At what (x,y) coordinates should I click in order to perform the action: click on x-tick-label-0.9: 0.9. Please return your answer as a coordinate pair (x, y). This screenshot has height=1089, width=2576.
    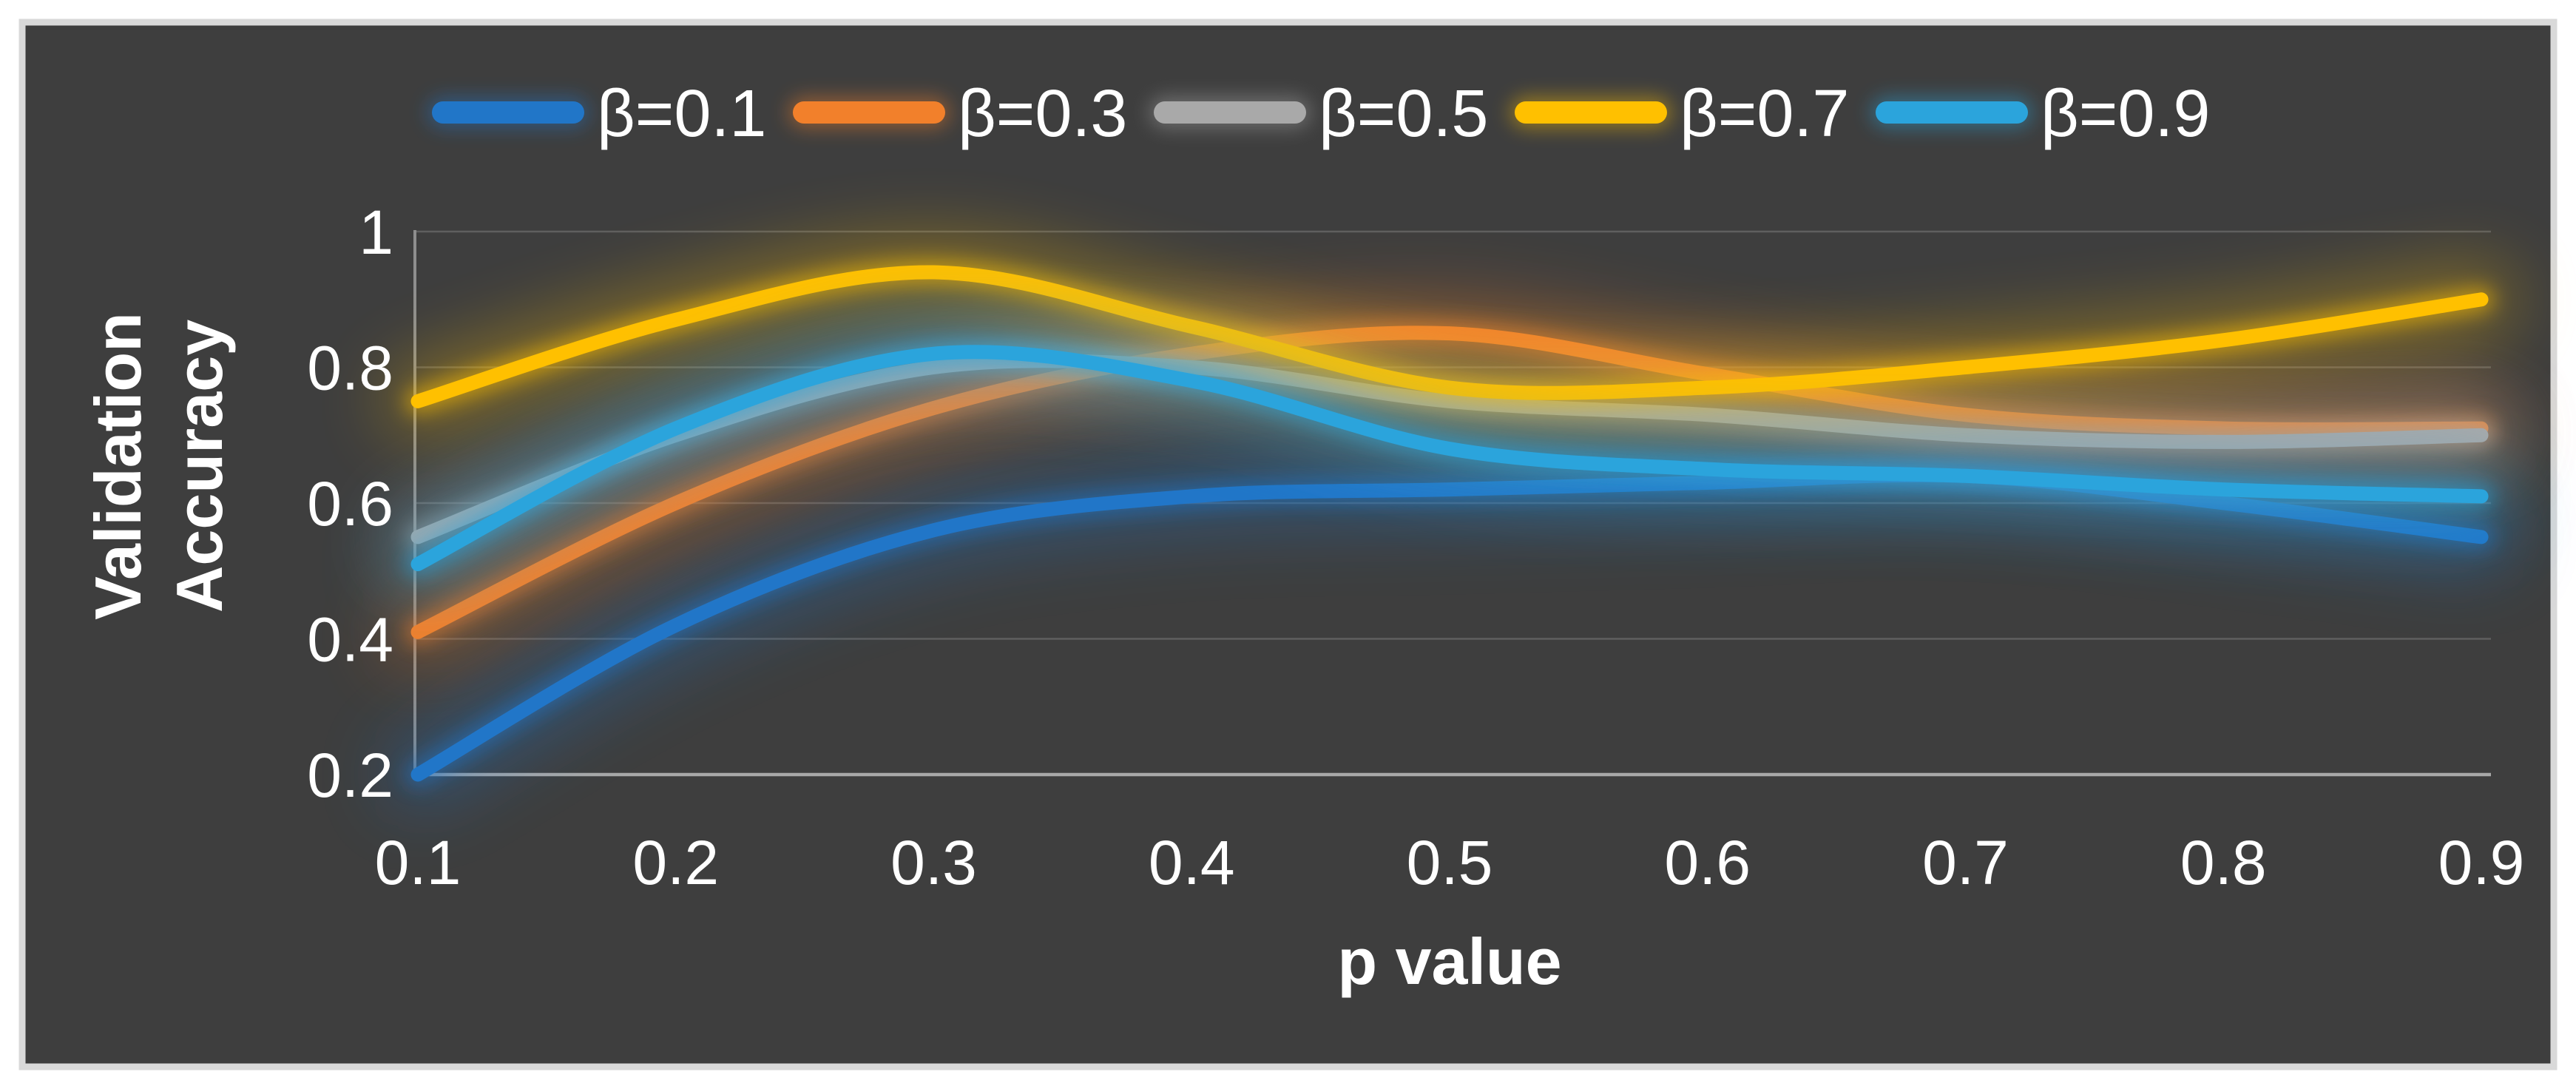
    Looking at the image, I should click on (2481, 862).